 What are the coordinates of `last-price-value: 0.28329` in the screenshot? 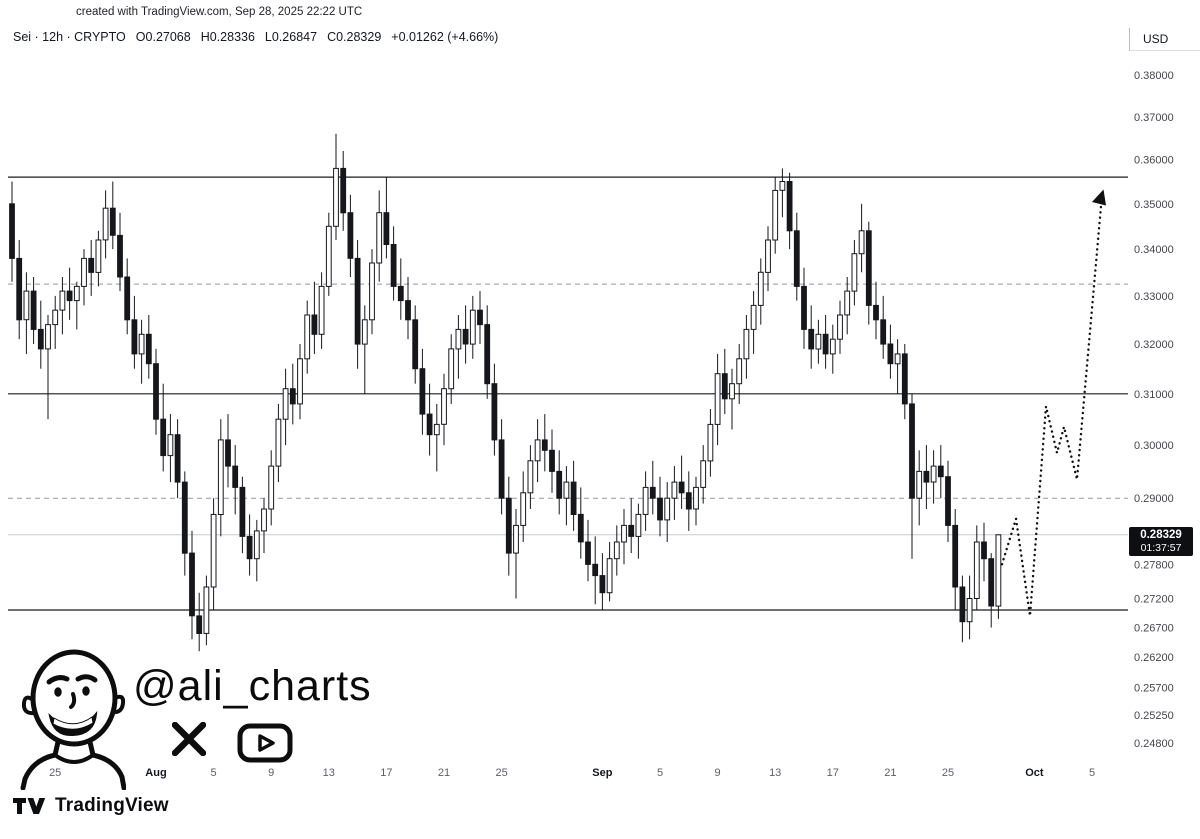 It's located at (1161, 535).